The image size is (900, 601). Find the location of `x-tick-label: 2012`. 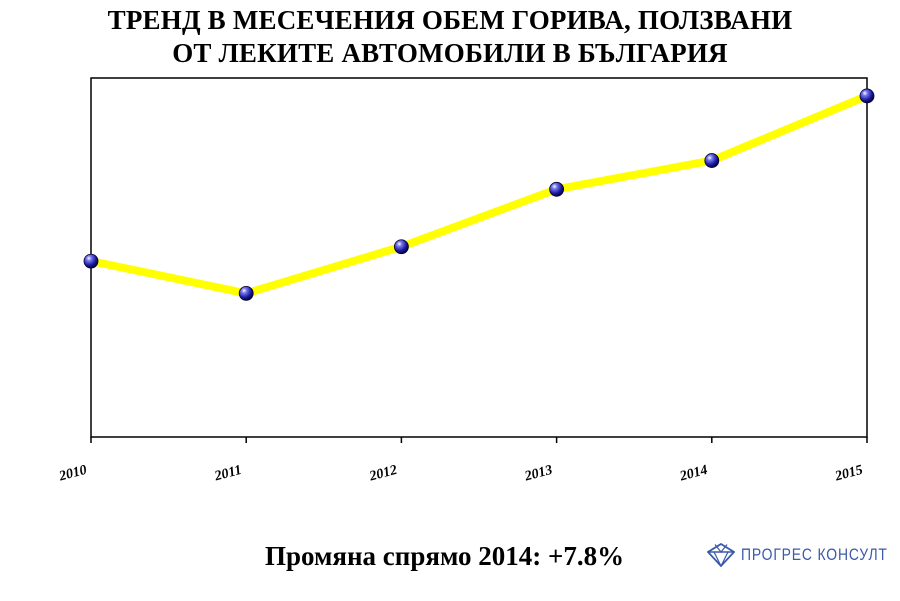

x-tick-label: 2012 is located at coordinates (383, 474).